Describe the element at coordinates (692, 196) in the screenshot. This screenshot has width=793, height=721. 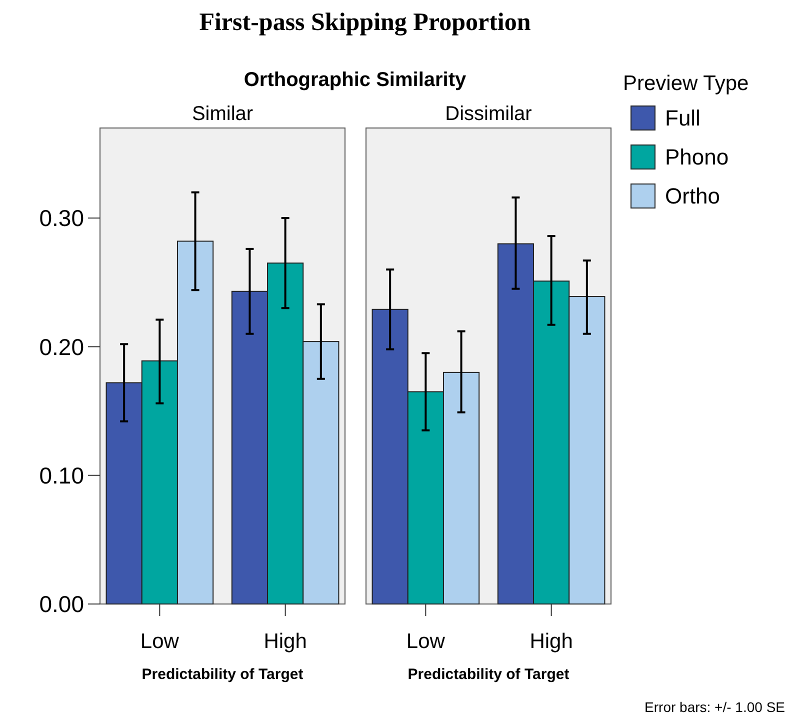
I see `legend-label: Ortho` at that location.